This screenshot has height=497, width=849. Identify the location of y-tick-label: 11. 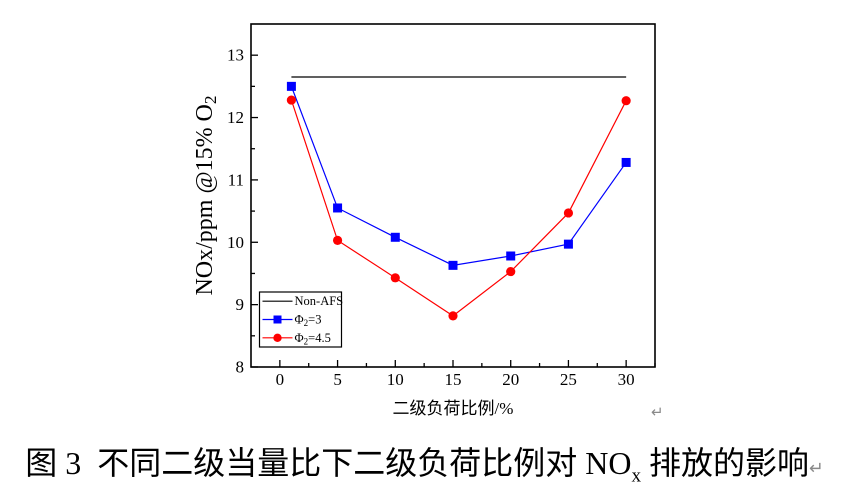
(236, 179).